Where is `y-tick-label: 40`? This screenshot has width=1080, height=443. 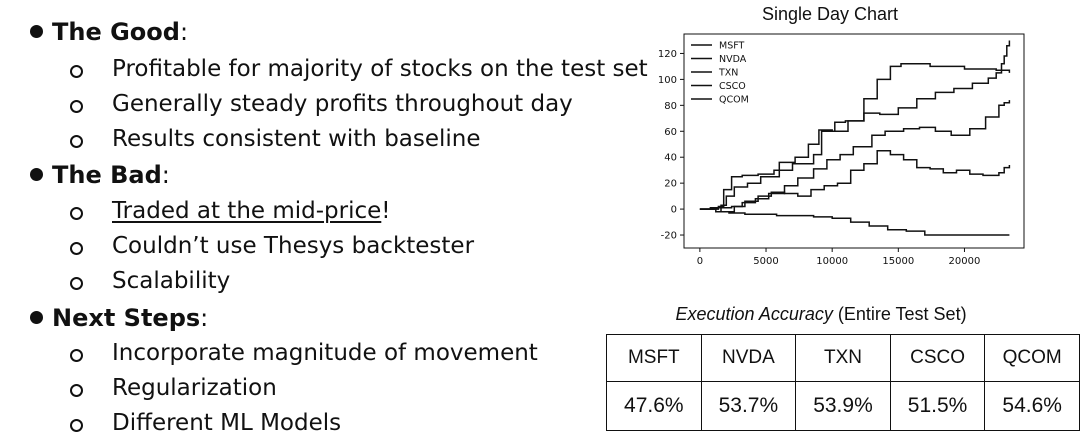 y-tick-label: 40 is located at coordinates (670, 158).